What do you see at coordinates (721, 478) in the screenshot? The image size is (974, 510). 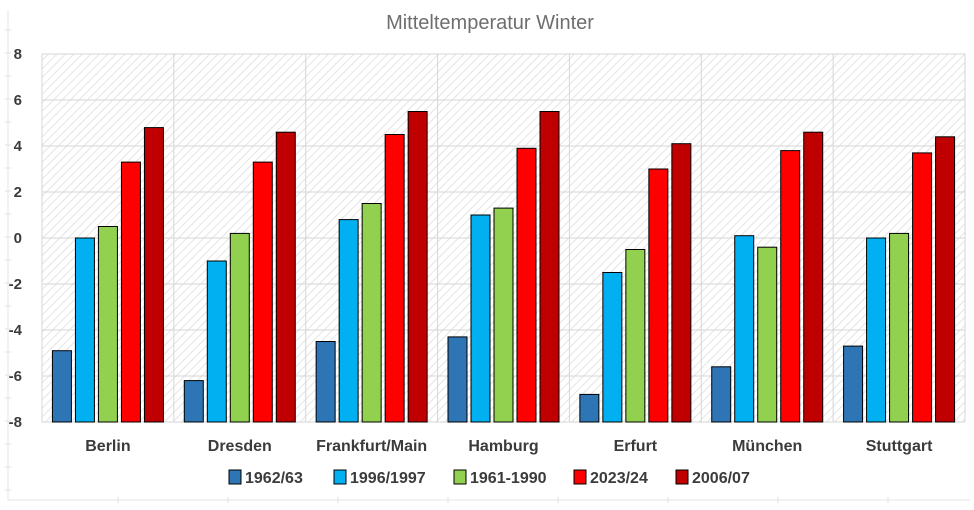 I see `legend-label: 2006/07` at bounding box center [721, 478].